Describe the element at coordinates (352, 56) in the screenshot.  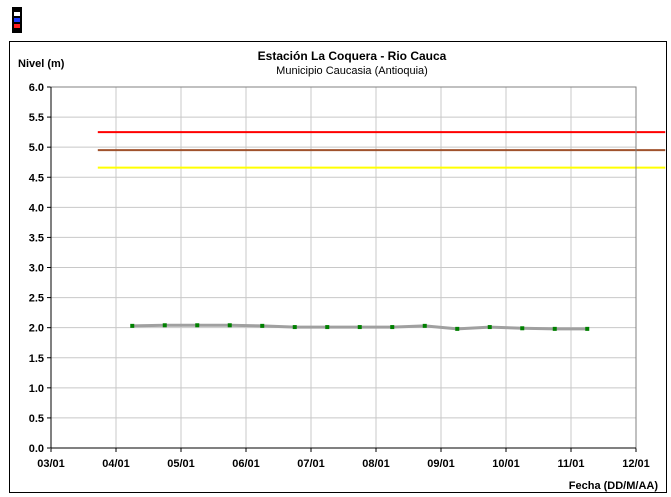
I see `chart-title: Estación La Coquera - Rio Cauca` at that location.